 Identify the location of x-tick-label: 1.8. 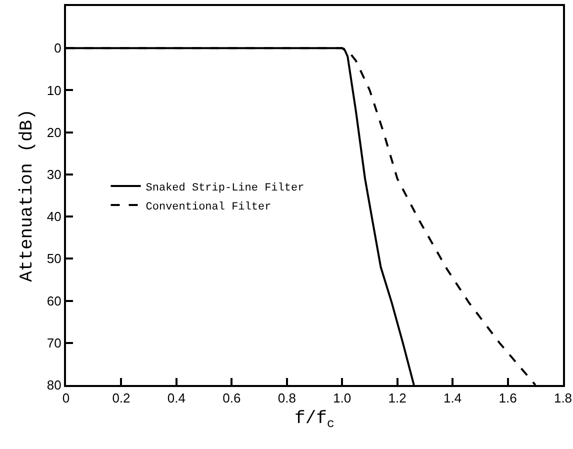
(563, 398).